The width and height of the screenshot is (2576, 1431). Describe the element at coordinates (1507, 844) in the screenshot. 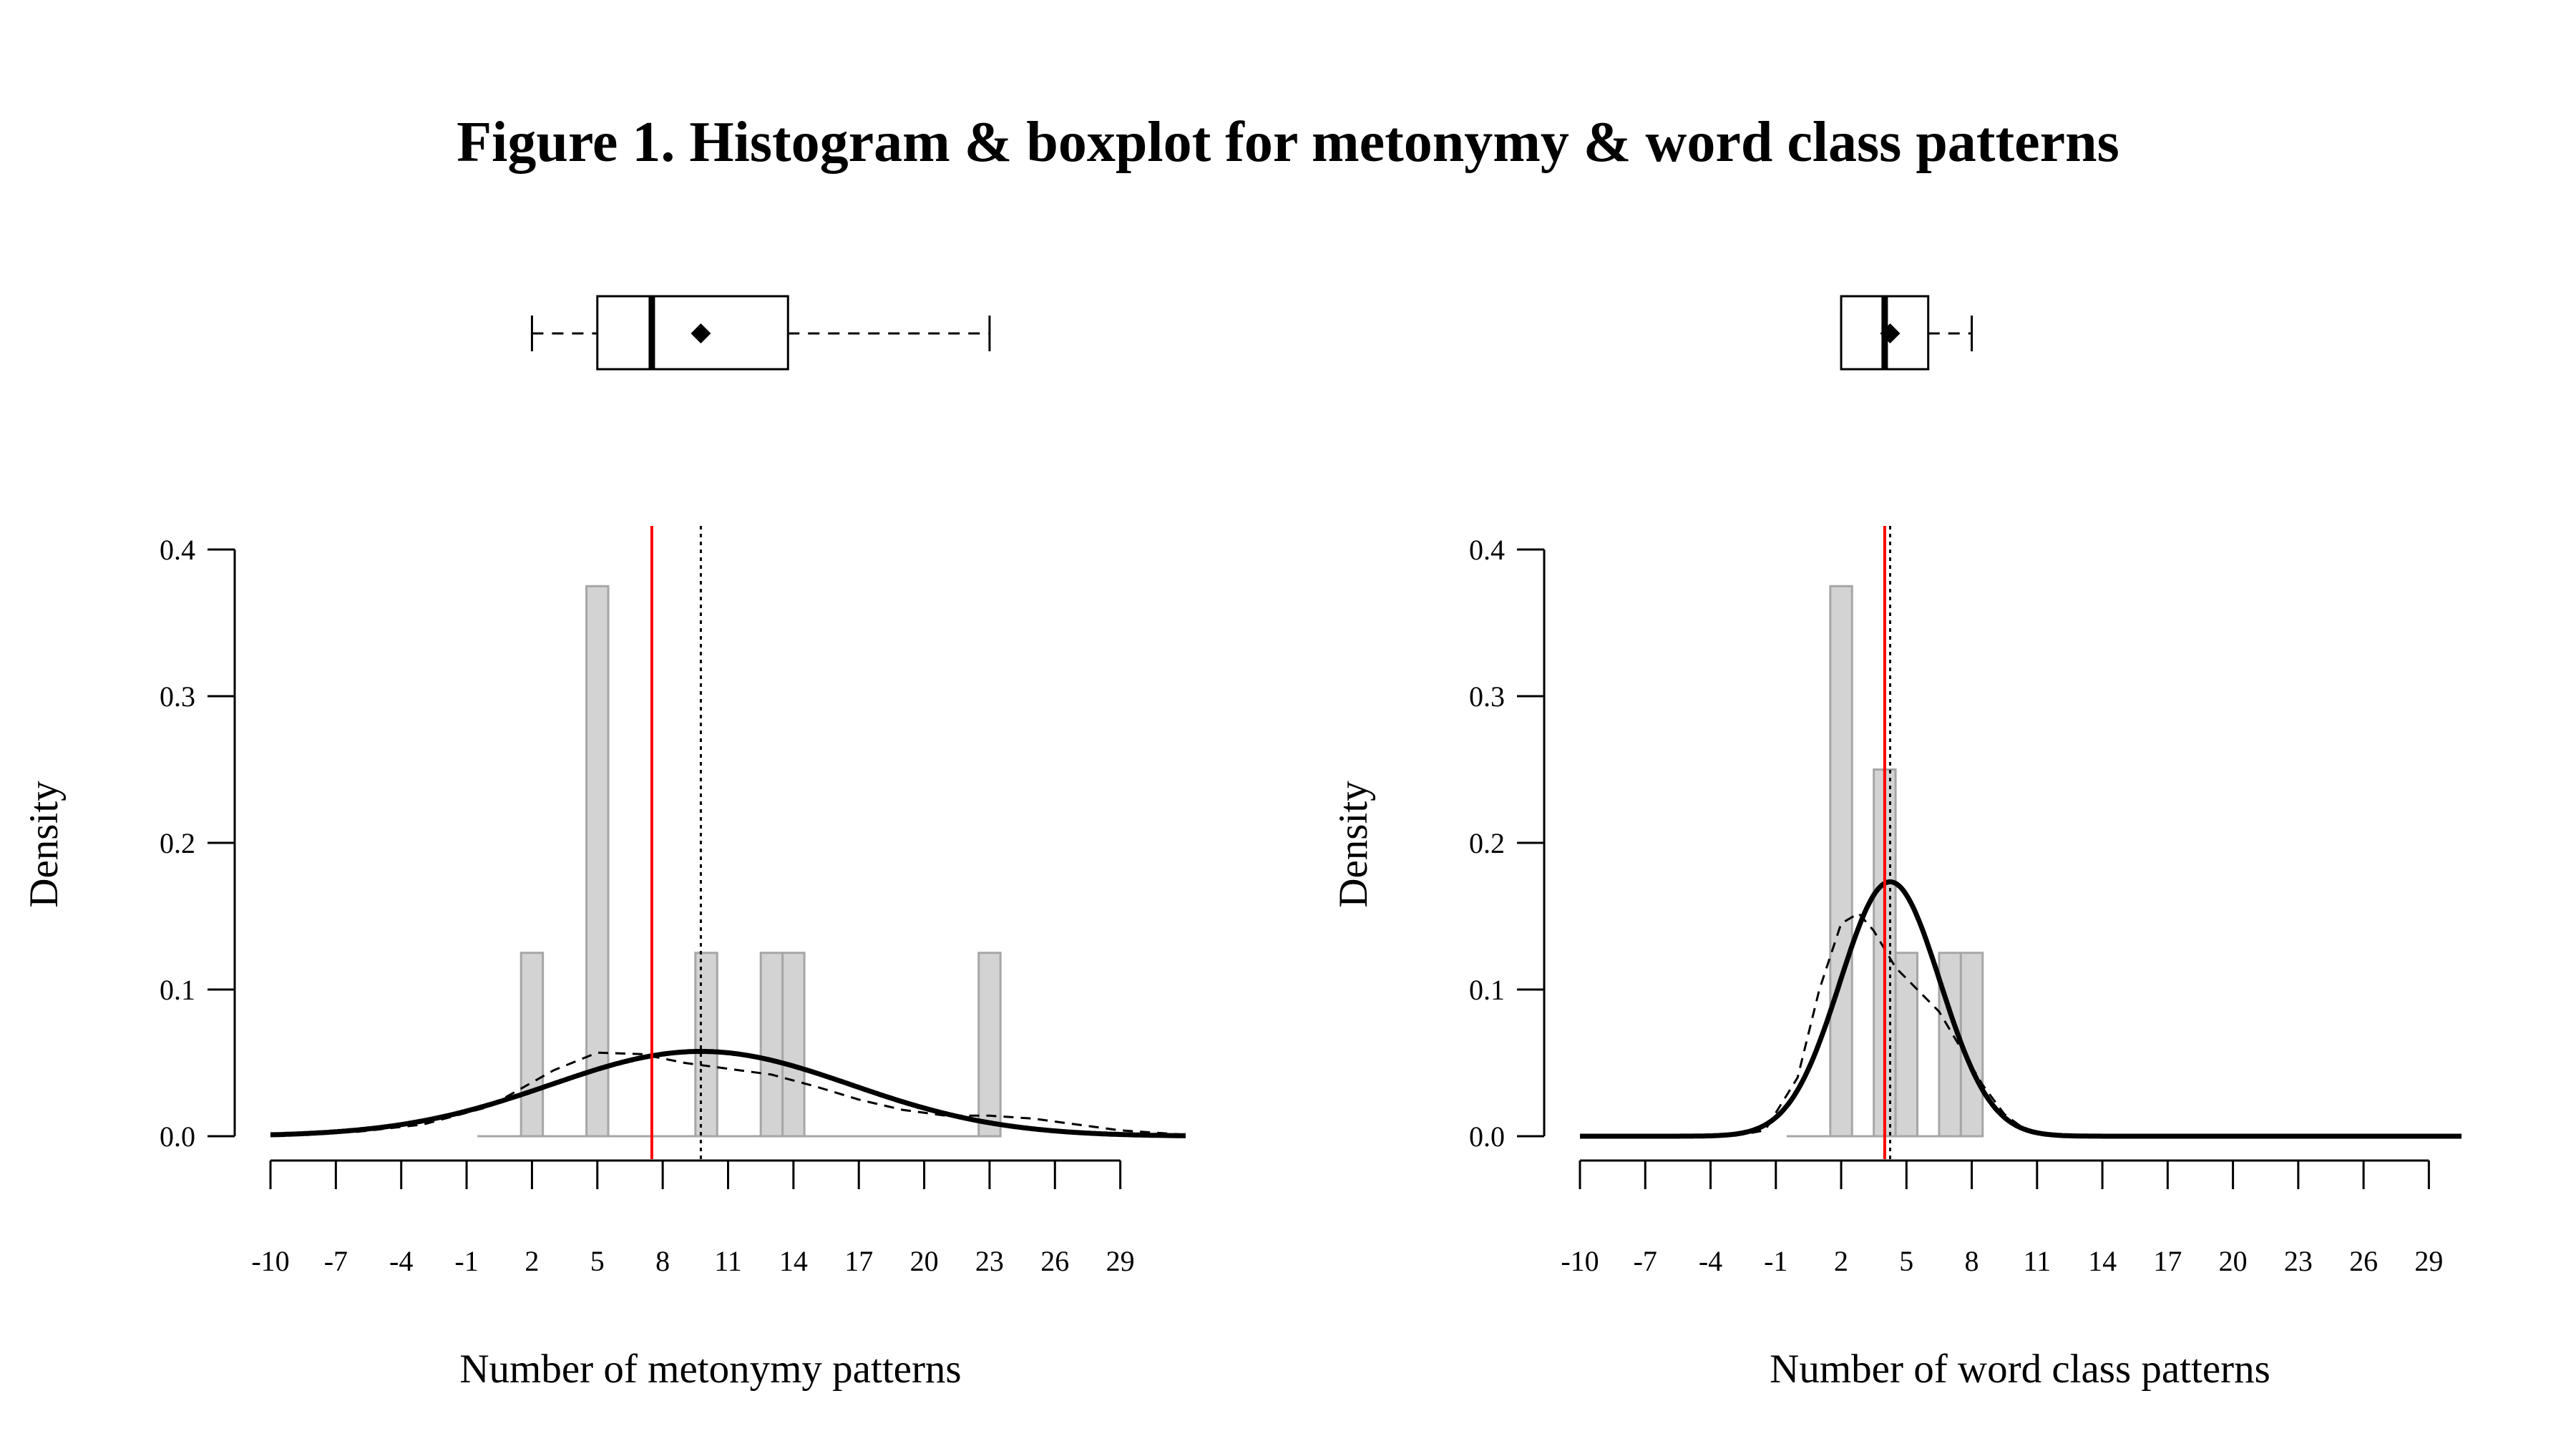

I see `word-class-y-axis: 0.0 0.1 0.2 0.3 0.4` at that location.